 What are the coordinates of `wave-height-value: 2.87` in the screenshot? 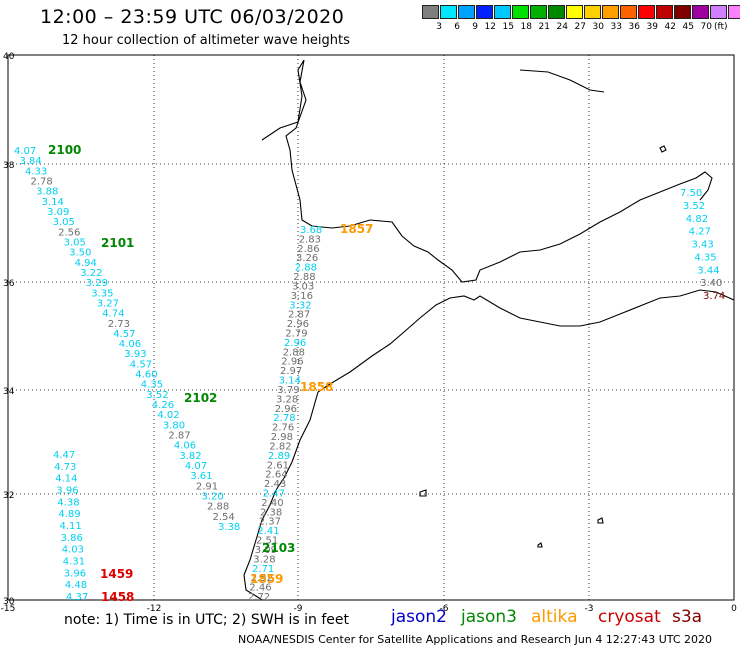 It's located at (299, 315).